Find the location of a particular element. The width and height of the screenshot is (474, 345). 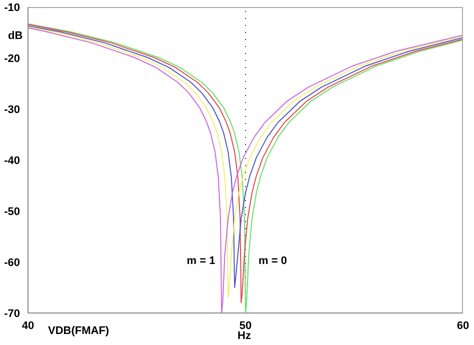

y-tick-label: -60 is located at coordinates (12, 262).